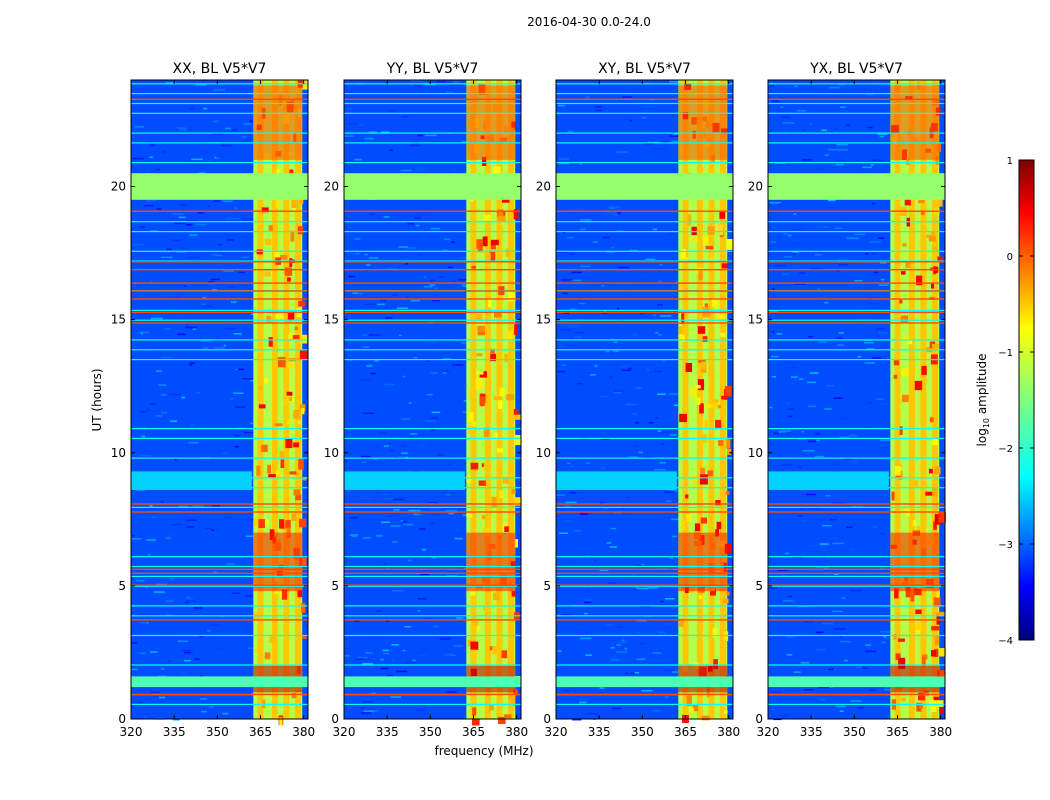 This screenshot has width=1050, height=800. What do you see at coordinates (828, 481) in the screenshot?
I see `cyan-band` at bounding box center [828, 481].